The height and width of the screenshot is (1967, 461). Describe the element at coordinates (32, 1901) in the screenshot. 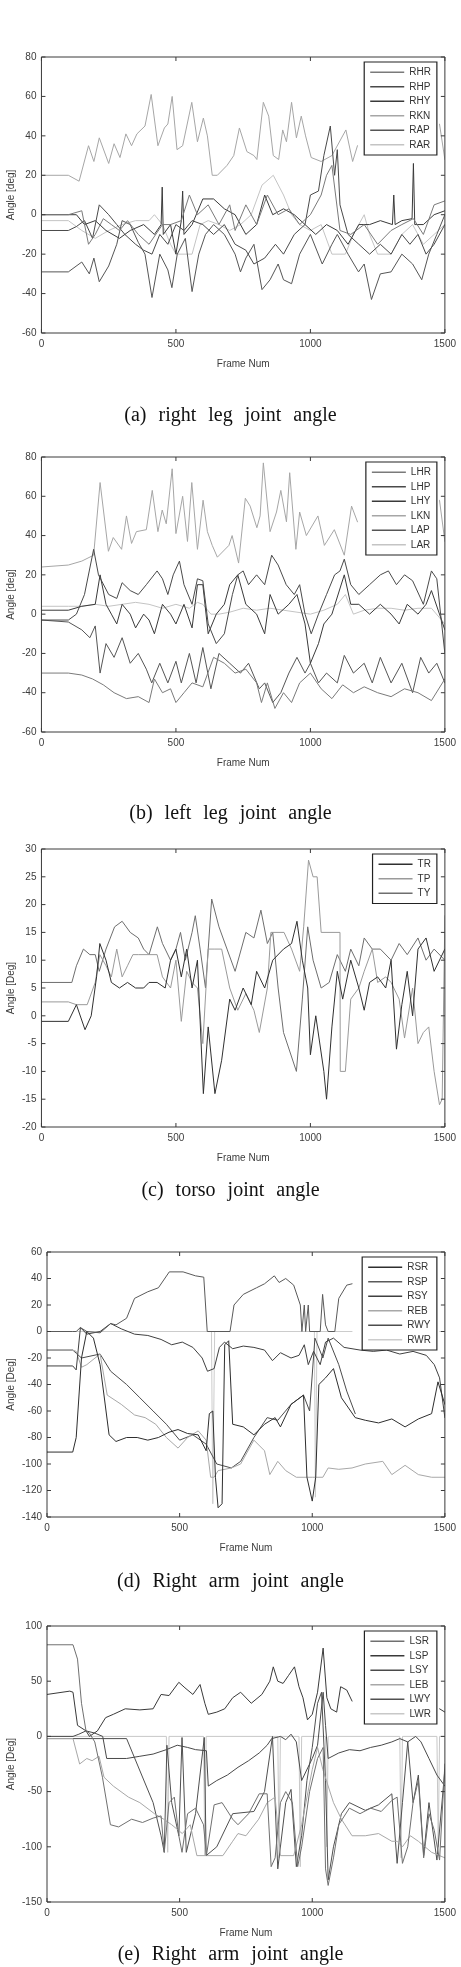

I see `y-tick-label: -150` at that location.